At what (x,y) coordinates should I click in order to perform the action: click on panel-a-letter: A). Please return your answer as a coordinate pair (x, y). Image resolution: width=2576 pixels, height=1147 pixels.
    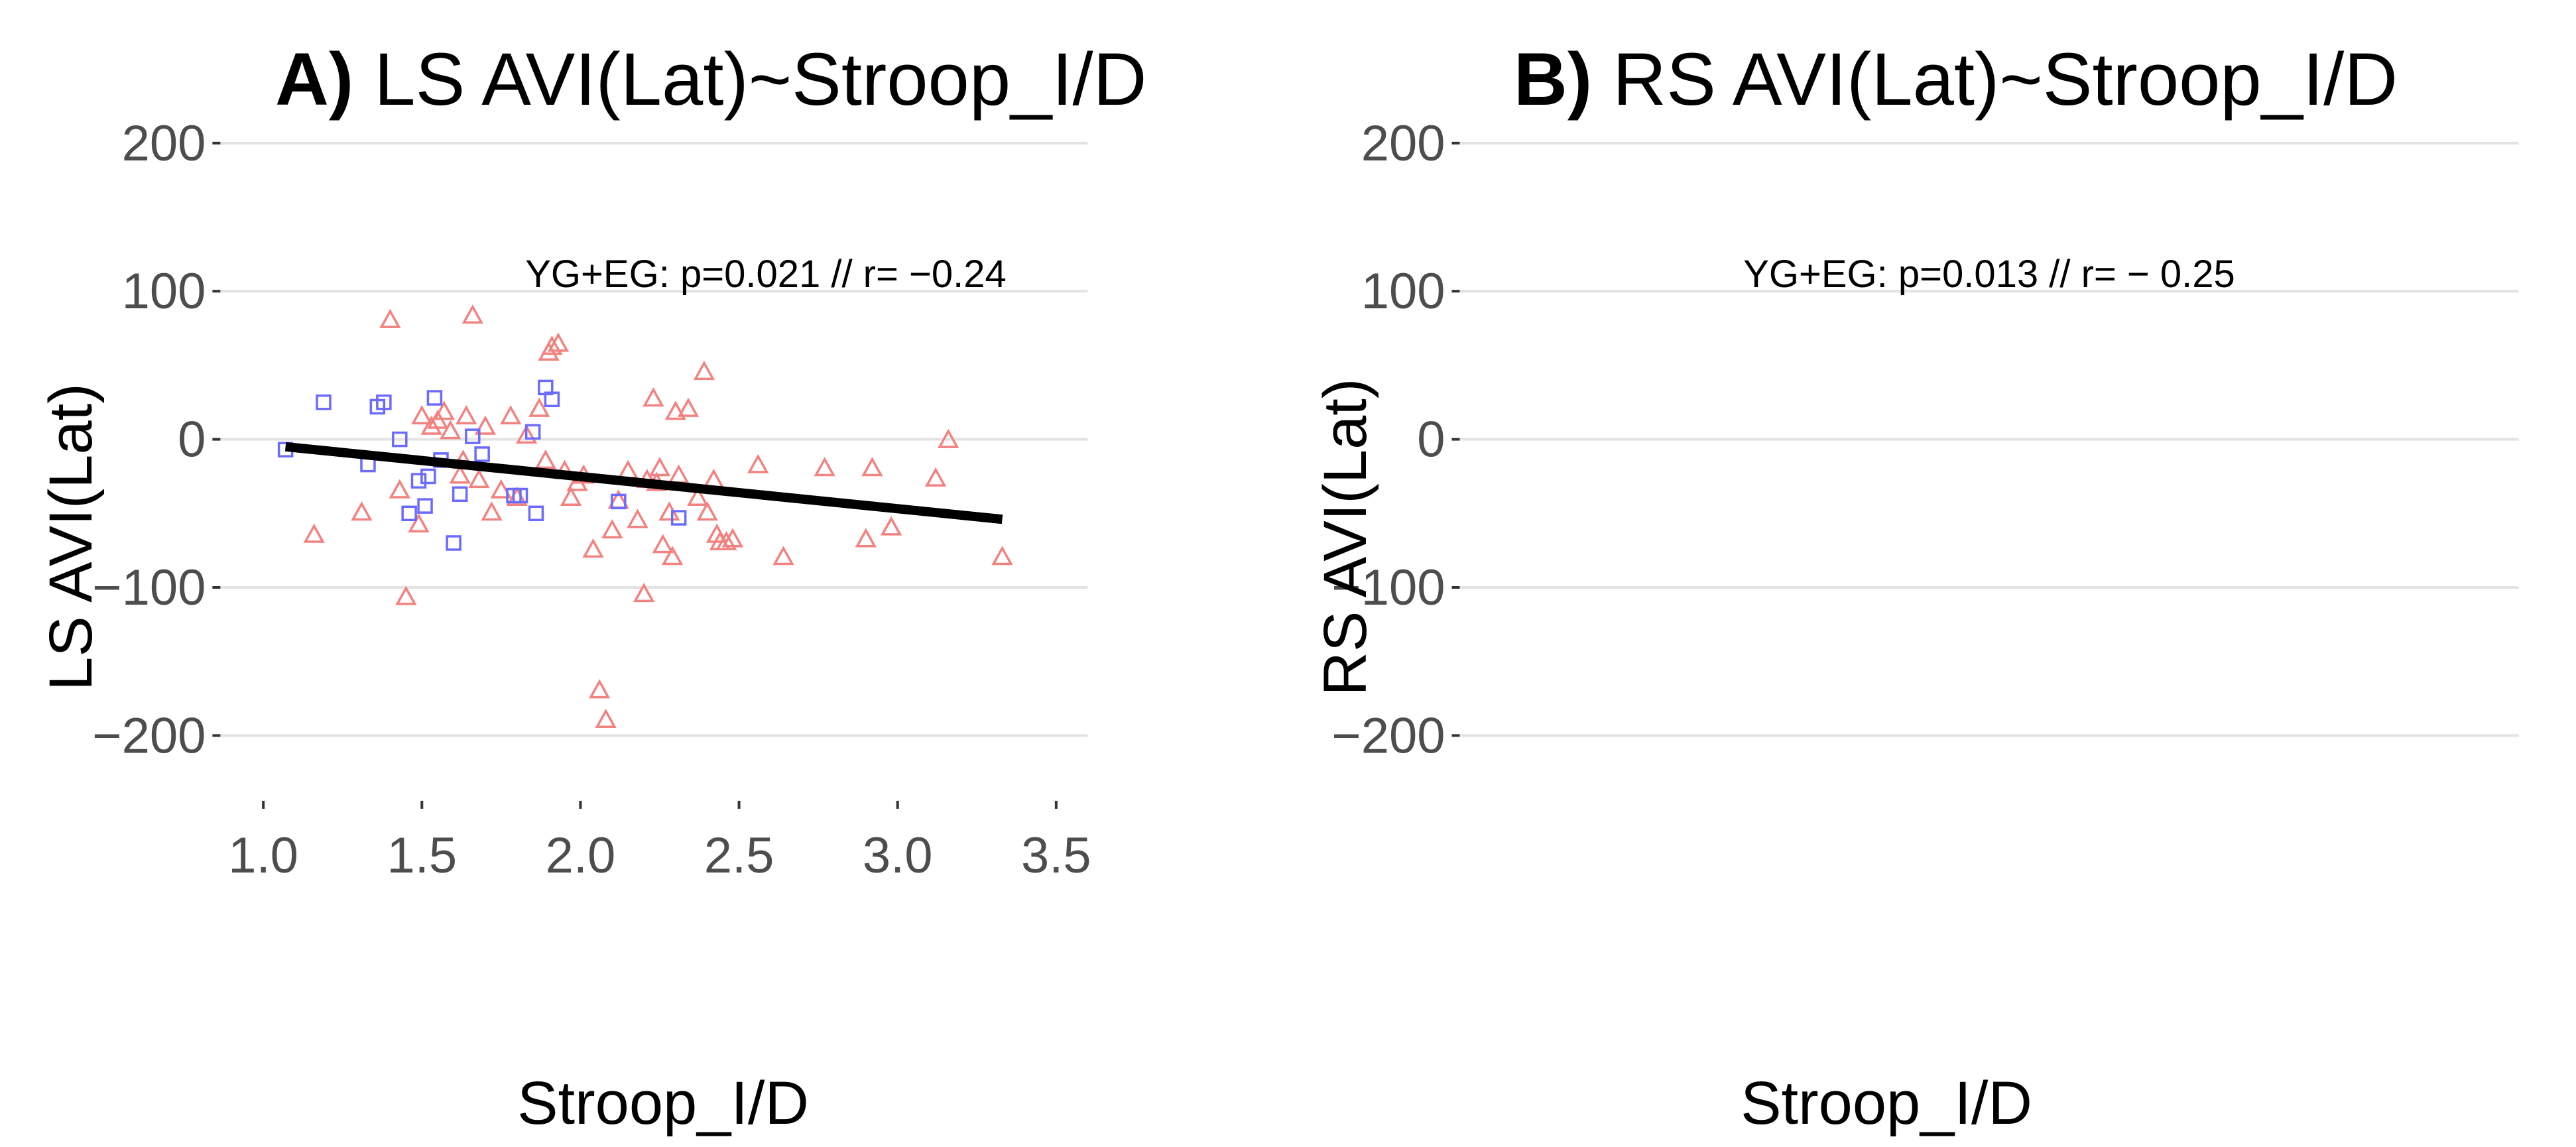
    Looking at the image, I should click on (314, 79).